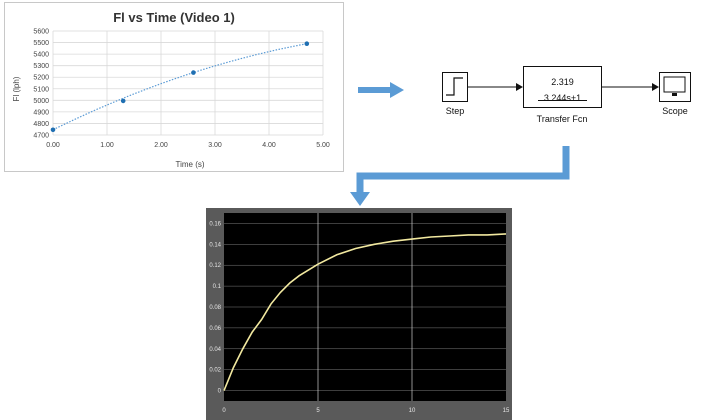 Image resolution: width=720 pixels, height=420 pixels. What do you see at coordinates (506, 411) in the screenshot?
I see `scope-x-tick-label: 15` at bounding box center [506, 411].